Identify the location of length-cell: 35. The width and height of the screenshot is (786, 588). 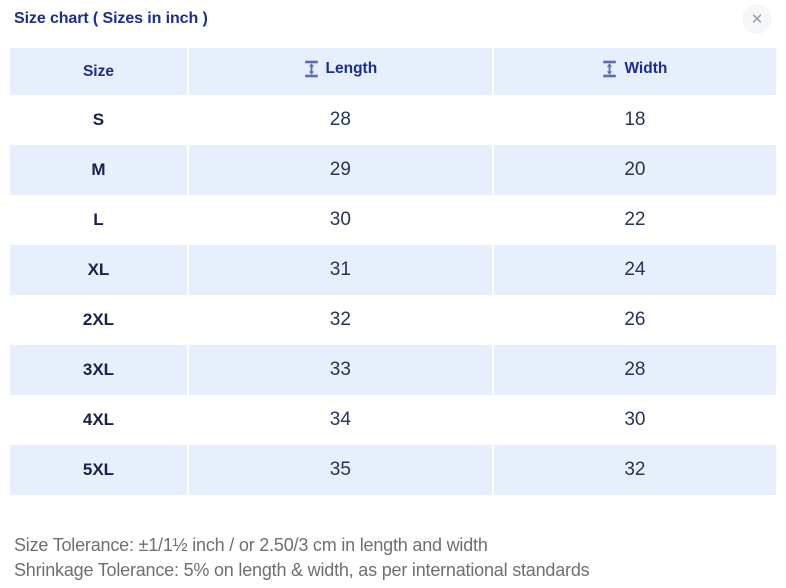
(339, 470).